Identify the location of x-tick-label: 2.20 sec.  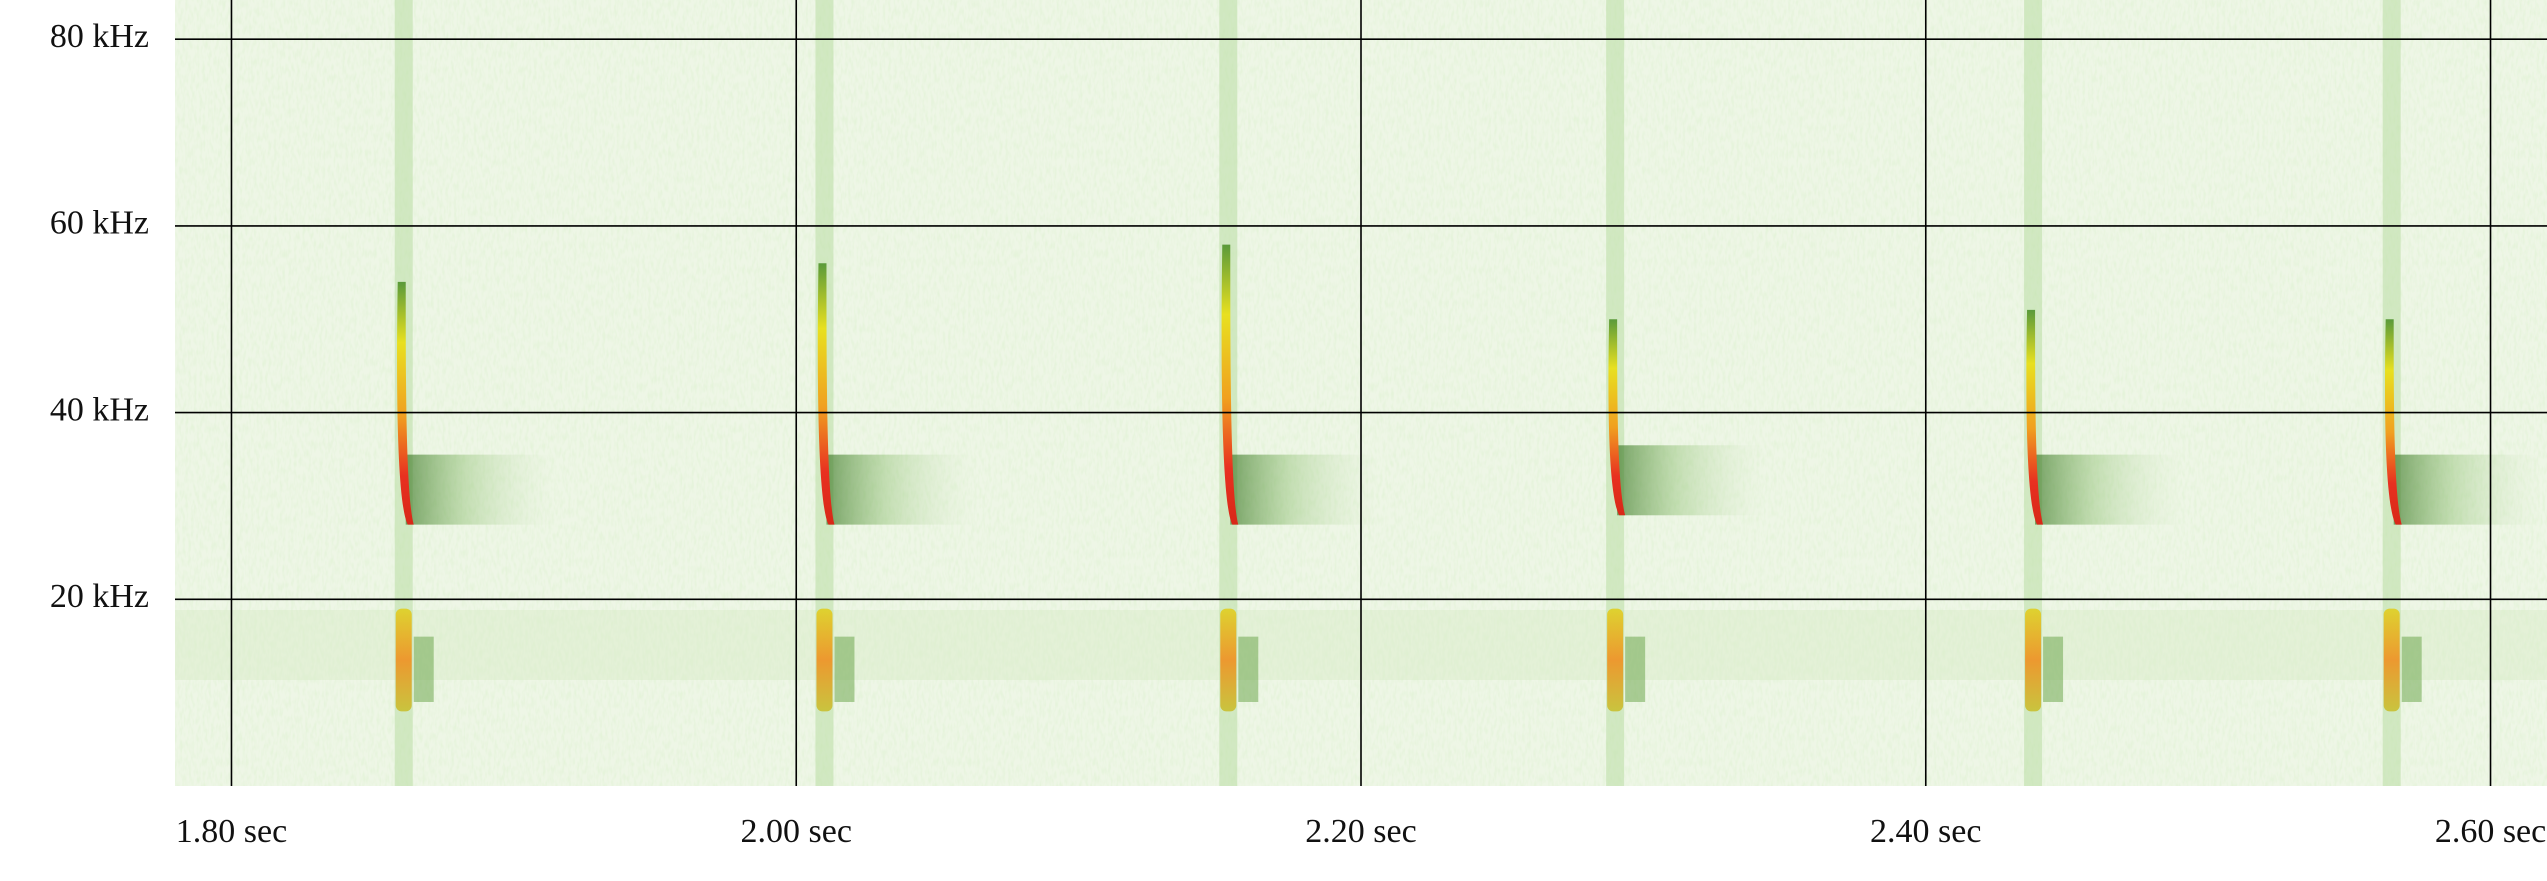
(1360, 831).